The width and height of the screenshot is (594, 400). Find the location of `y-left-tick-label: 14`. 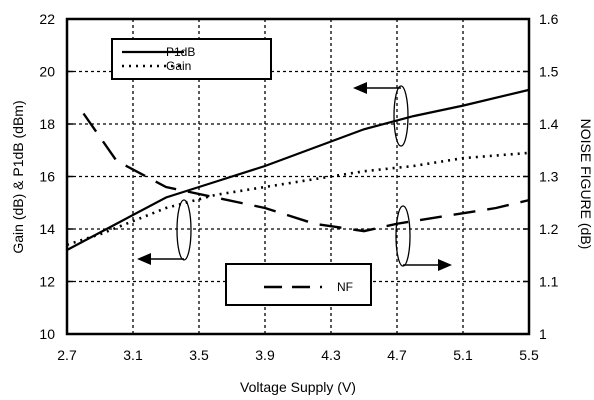

y-left-tick-label: 14 is located at coordinates (47, 229).